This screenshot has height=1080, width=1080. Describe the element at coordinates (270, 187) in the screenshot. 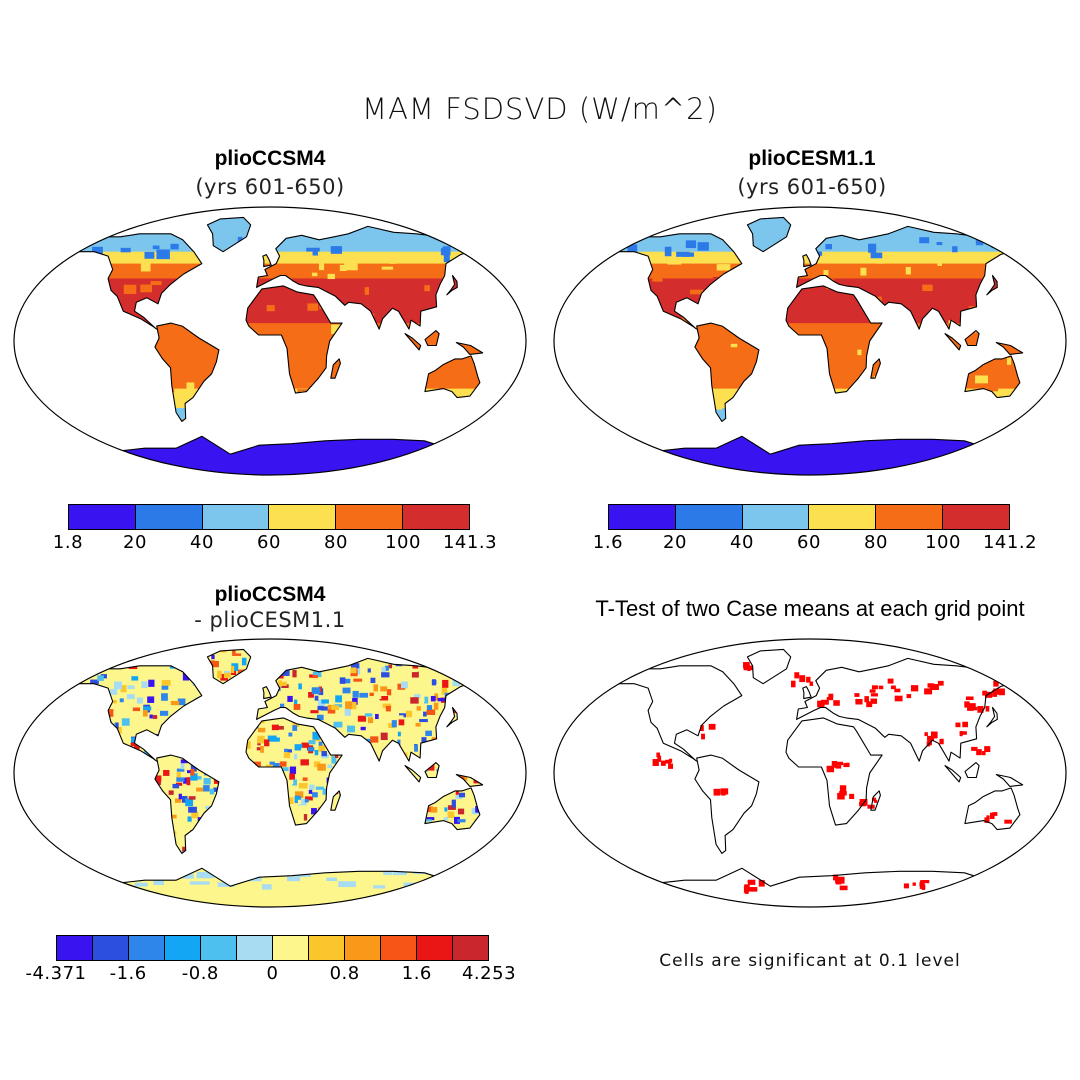

I see `panel-subtitle-ccsm4: (yrs 601-650)` at that location.